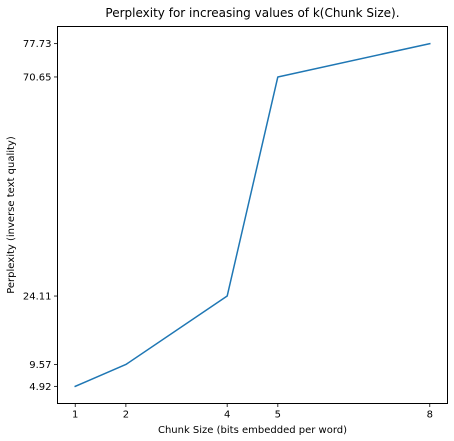  What do you see at coordinates (37, 297) in the screenshot?
I see `y-tick-label: 24.11` at bounding box center [37, 297].